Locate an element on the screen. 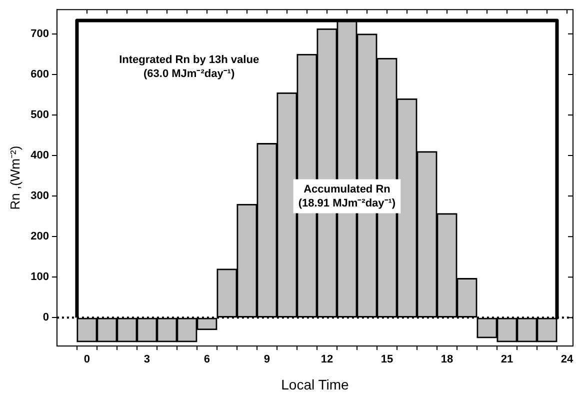 The image size is (583, 402). x-tick-label: 3 is located at coordinates (147, 360).